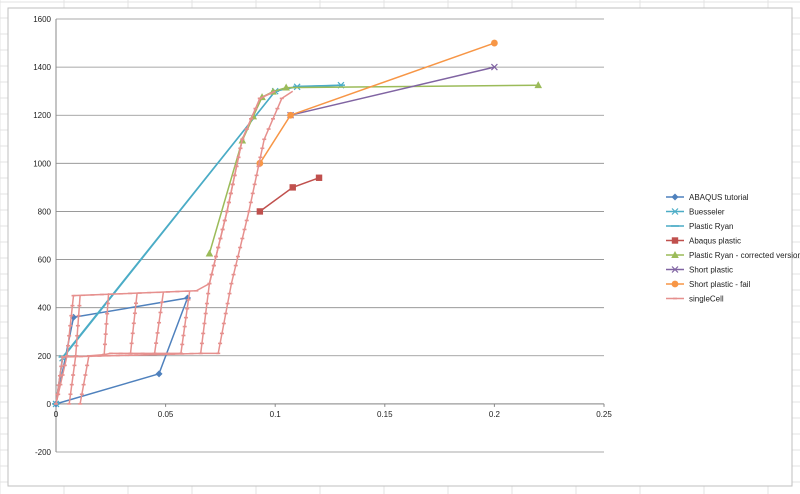 The width and height of the screenshot is (800, 494). I want to click on legend-item: Buesseler, so click(695, 212).